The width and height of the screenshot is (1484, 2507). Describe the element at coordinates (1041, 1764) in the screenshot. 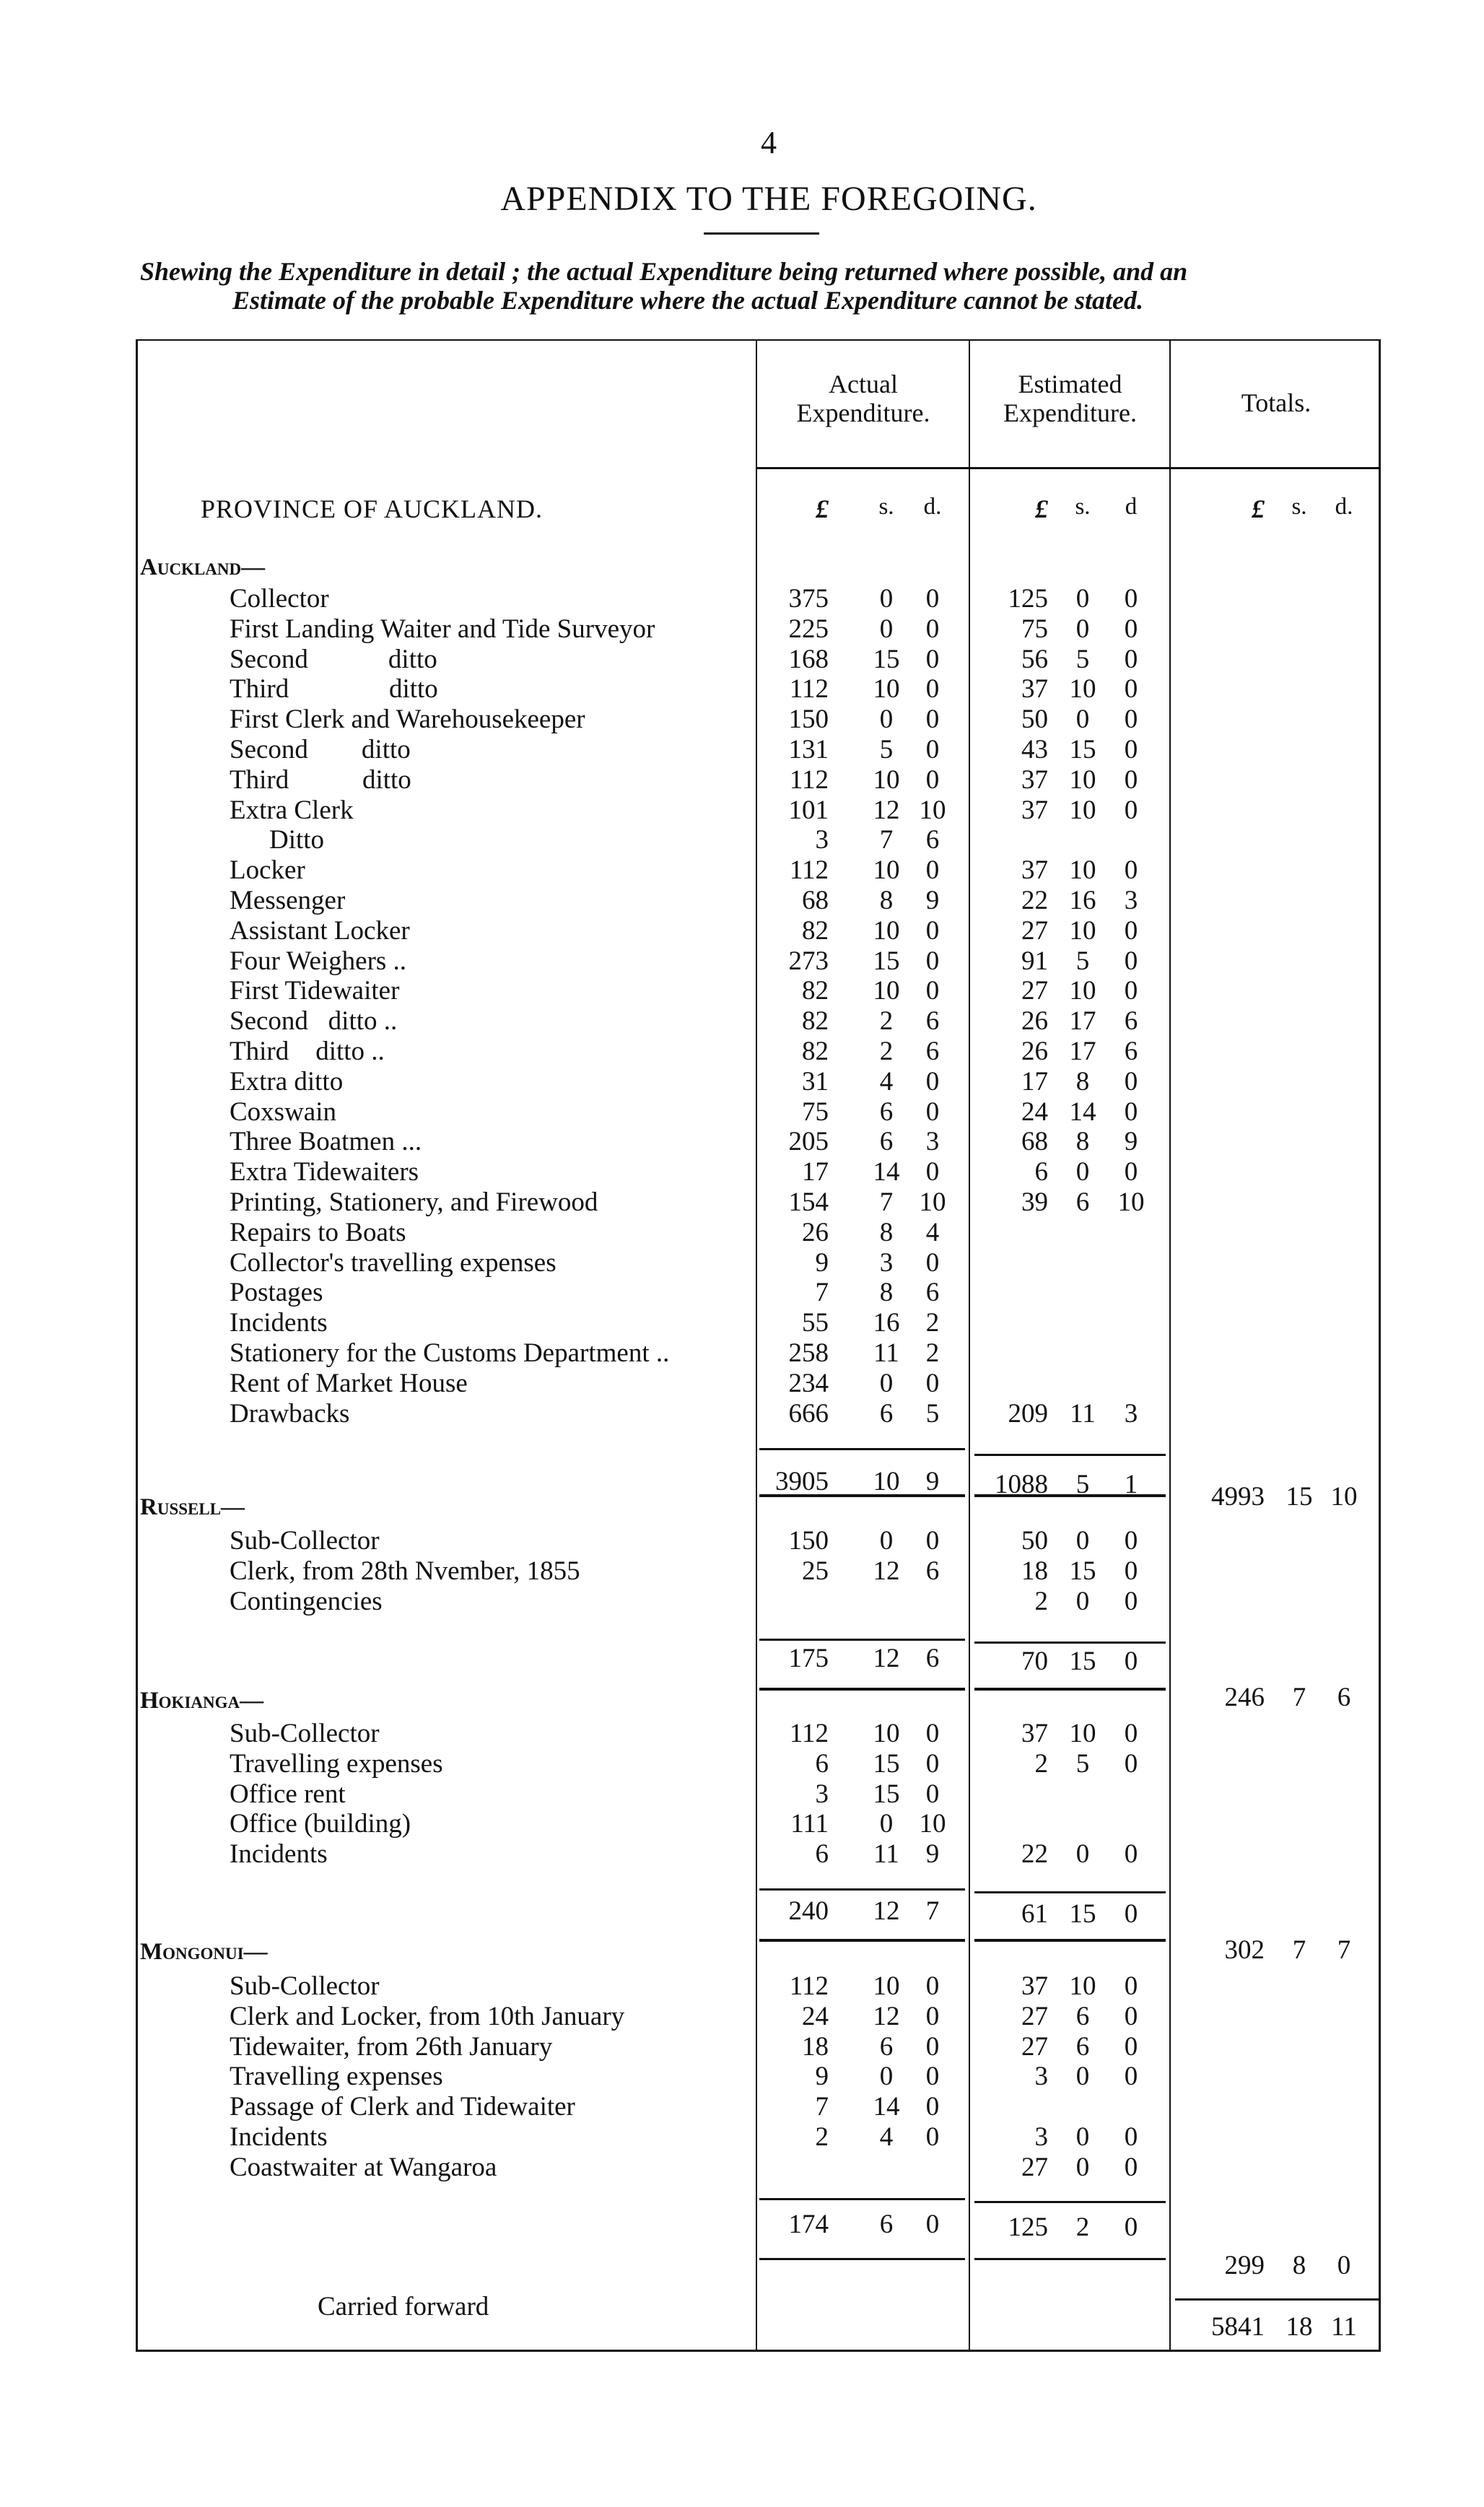

I see `estimated-amount-pounds: 2` at that location.